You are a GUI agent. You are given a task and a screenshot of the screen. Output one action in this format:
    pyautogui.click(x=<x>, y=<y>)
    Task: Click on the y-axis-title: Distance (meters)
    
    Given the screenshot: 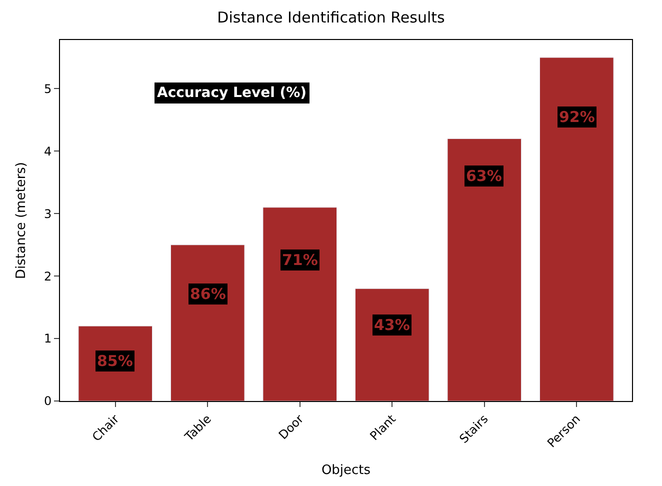 What is the action you would take?
    pyautogui.click(x=21, y=220)
    